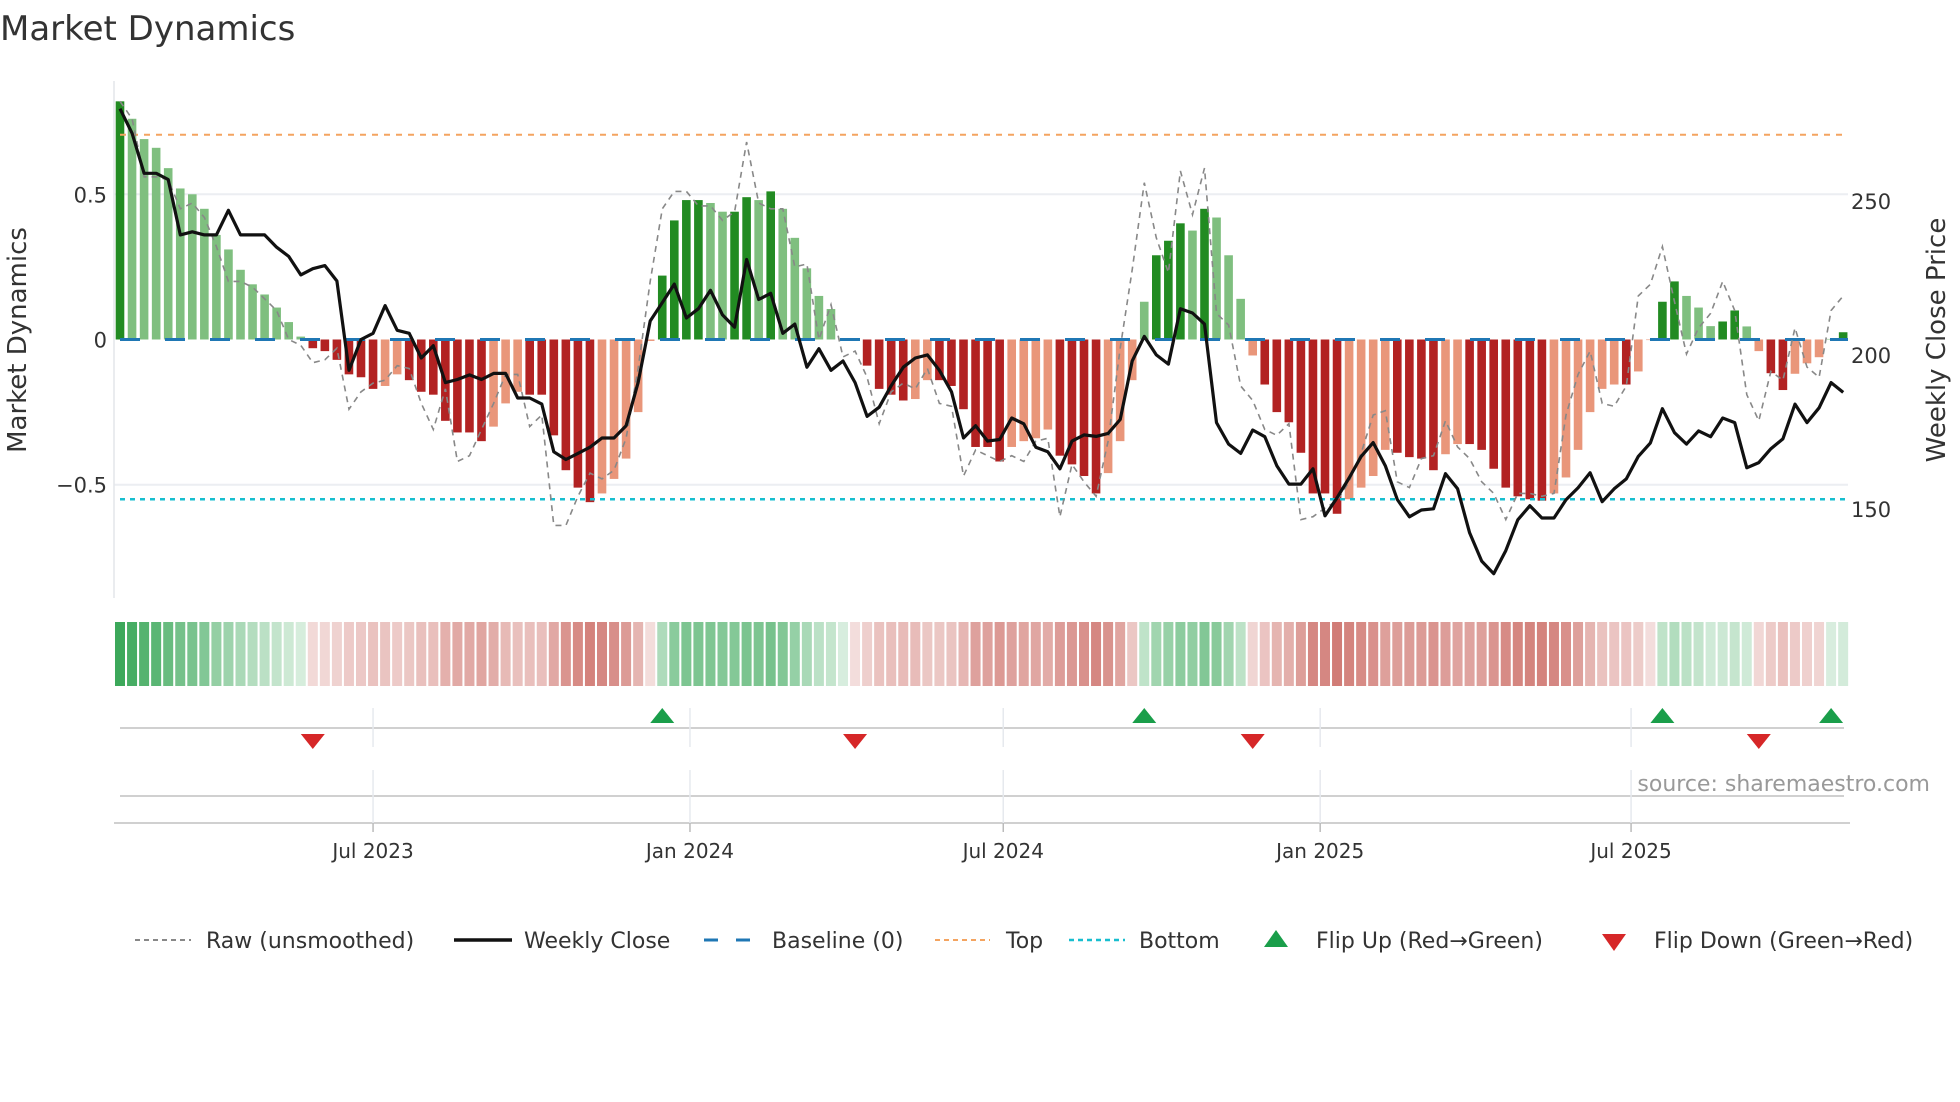 The image size is (1960, 1102). What do you see at coordinates (1072, 728) in the screenshot?
I see `flip-markers` at bounding box center [1072, 728].